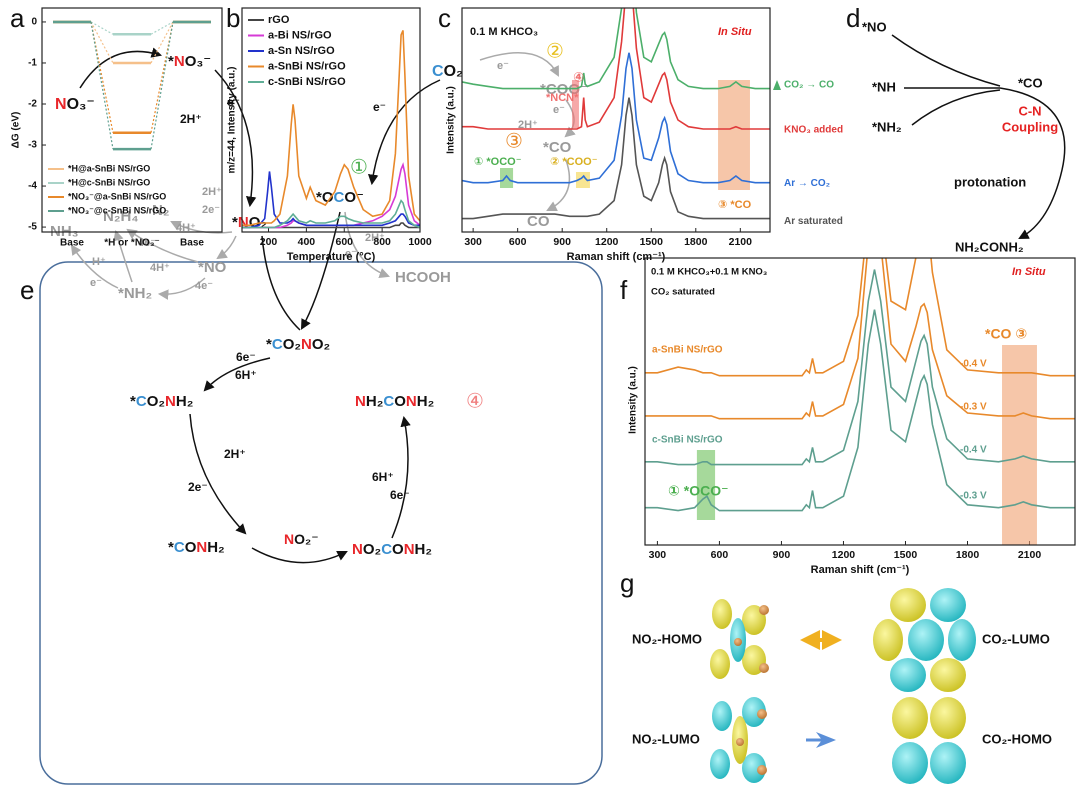  I want to click on species-label: 2e⁻, so click(198, 487).